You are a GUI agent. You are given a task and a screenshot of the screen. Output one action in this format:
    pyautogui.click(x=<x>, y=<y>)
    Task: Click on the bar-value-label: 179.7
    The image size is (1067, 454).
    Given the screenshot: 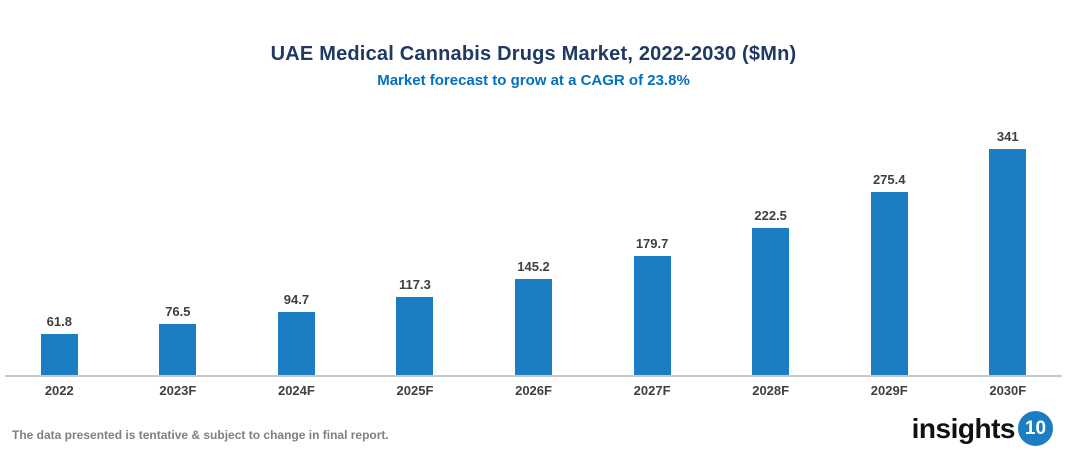 What is the action you would take?
    pyautogui.click(x=652, y=243)
    